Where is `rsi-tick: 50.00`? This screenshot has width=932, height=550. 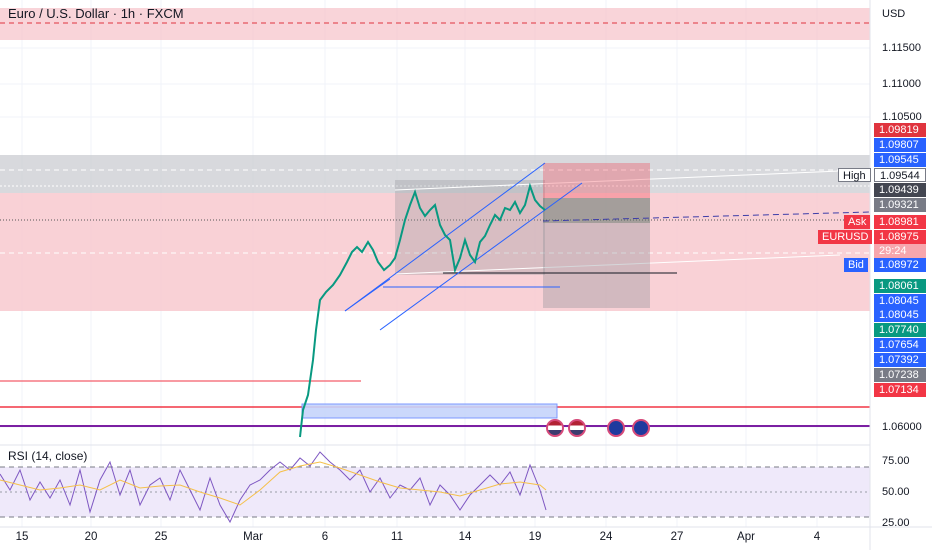 rsi-tick: 50.00 is located at coordinates (896, 492).